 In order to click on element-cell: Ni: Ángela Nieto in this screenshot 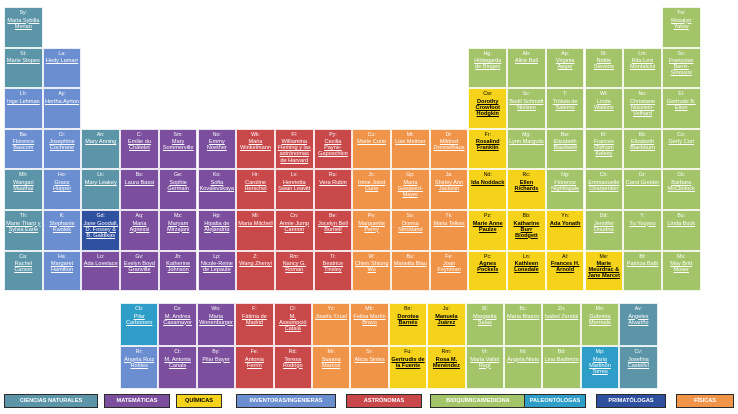, I will do `click(523, 367)`.